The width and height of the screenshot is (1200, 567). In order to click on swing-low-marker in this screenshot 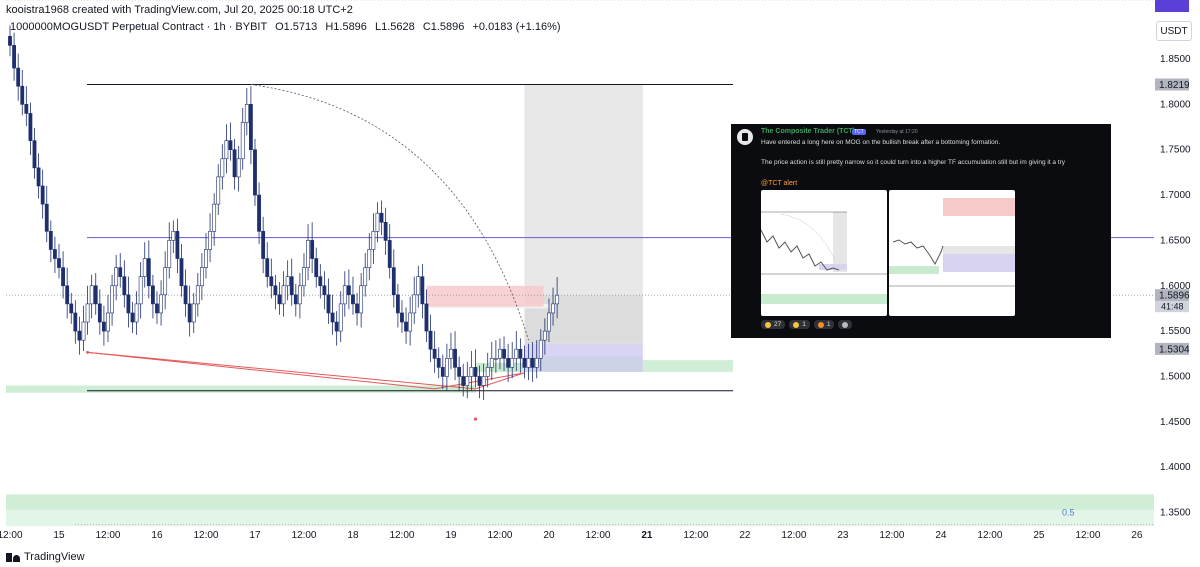, I will do `click(475, 419)`.